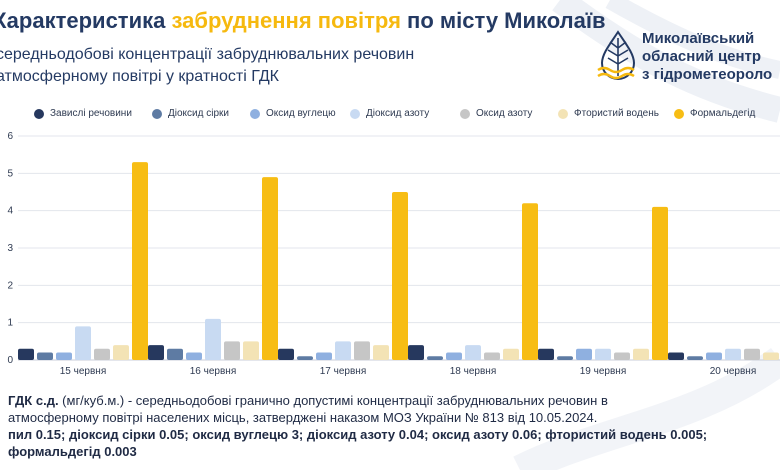 Image resolution: width=780 pixels, height=470 pixels. What do you see at coordinates (616, 55) in the screenshot?
I see `hydrometeorology-drop-icon` at bounding box center [616, 55].